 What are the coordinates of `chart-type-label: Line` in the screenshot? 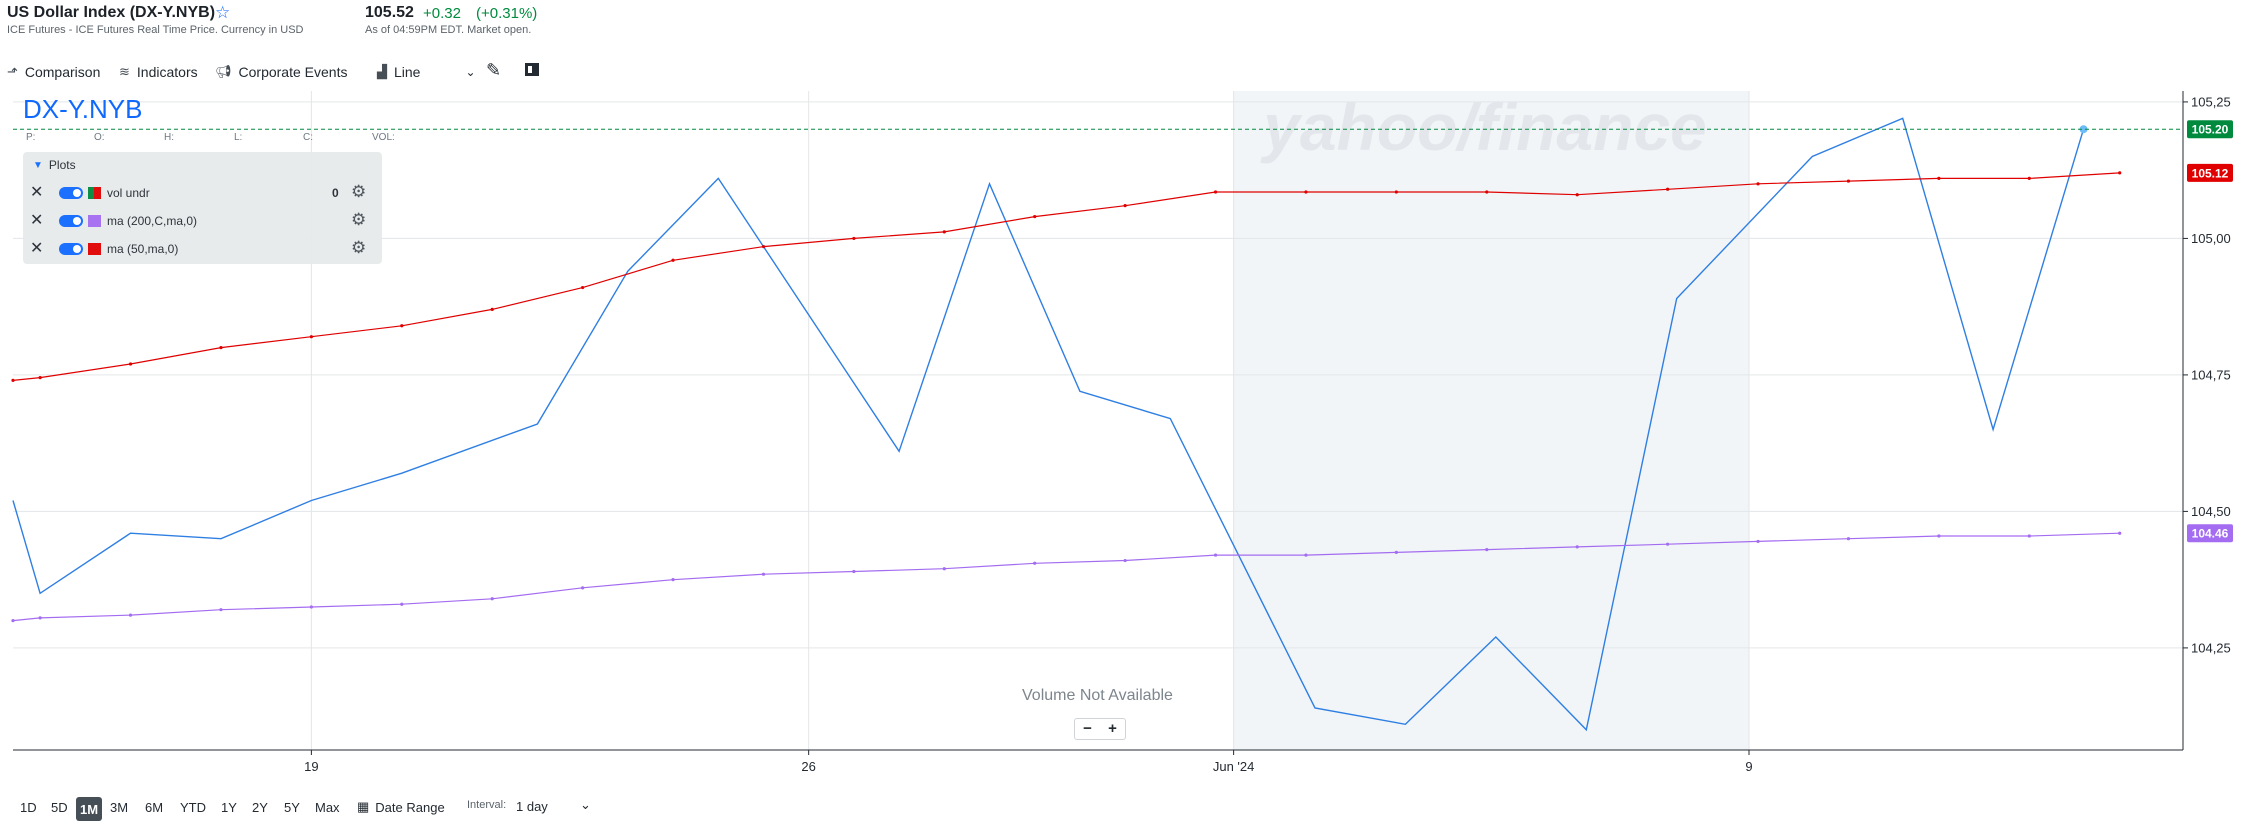 It's located at (407, 72).